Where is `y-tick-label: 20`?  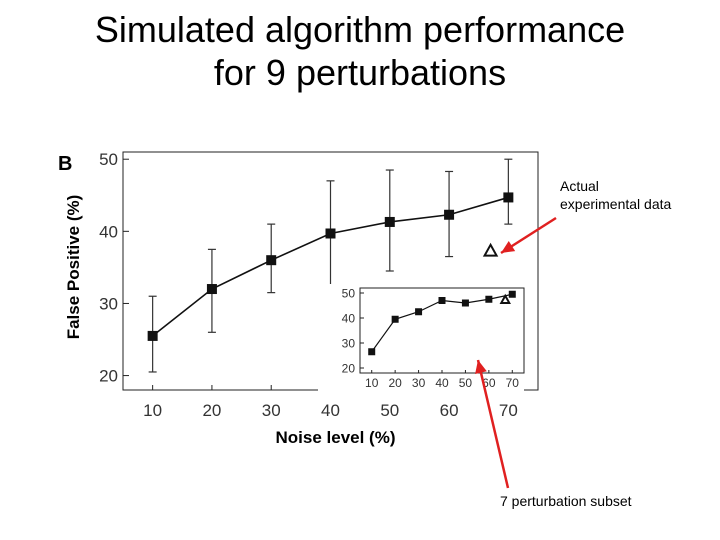
y-tick-label: 20 is located at coordinates (108, 376).